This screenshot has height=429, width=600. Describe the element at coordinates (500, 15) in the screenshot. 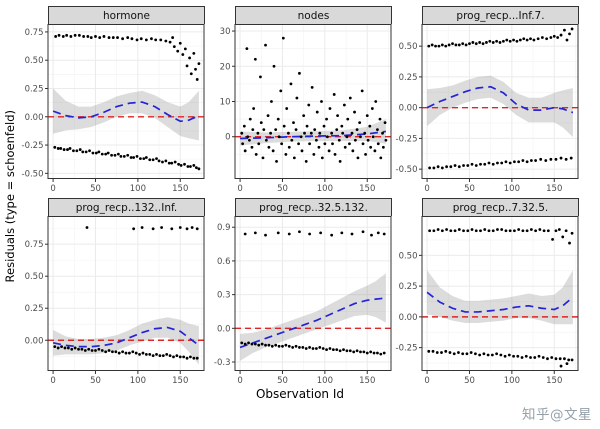

I see `strip-prog-recp-inf-7: prog_recp...Inf.7.` at that location.